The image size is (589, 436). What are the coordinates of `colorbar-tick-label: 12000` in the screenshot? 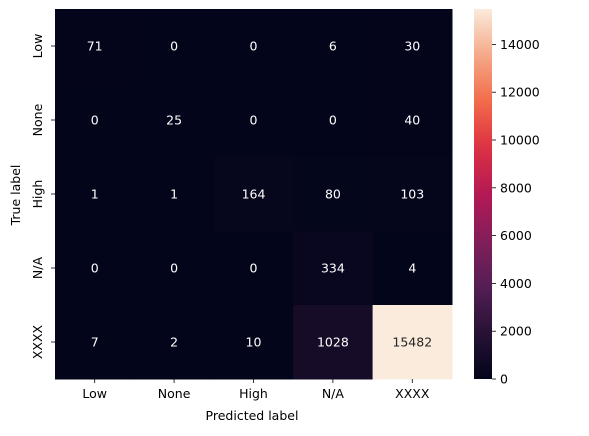 It's located at (520, 92).